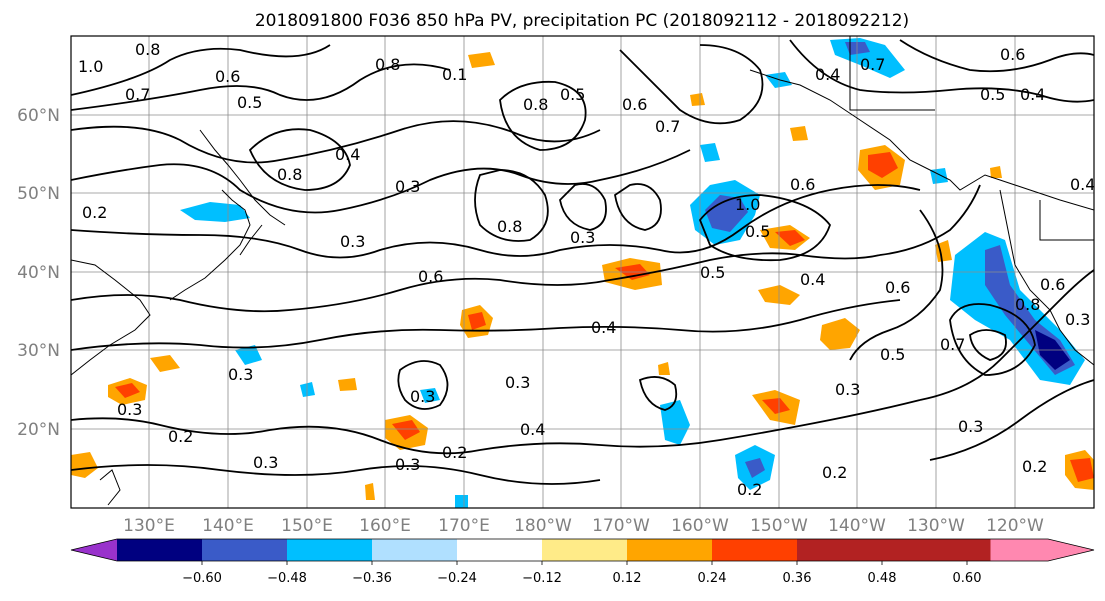  Describe the element at coordinates (38, 194) in the screenshot. I see `lat-label: 50°N` at that location.